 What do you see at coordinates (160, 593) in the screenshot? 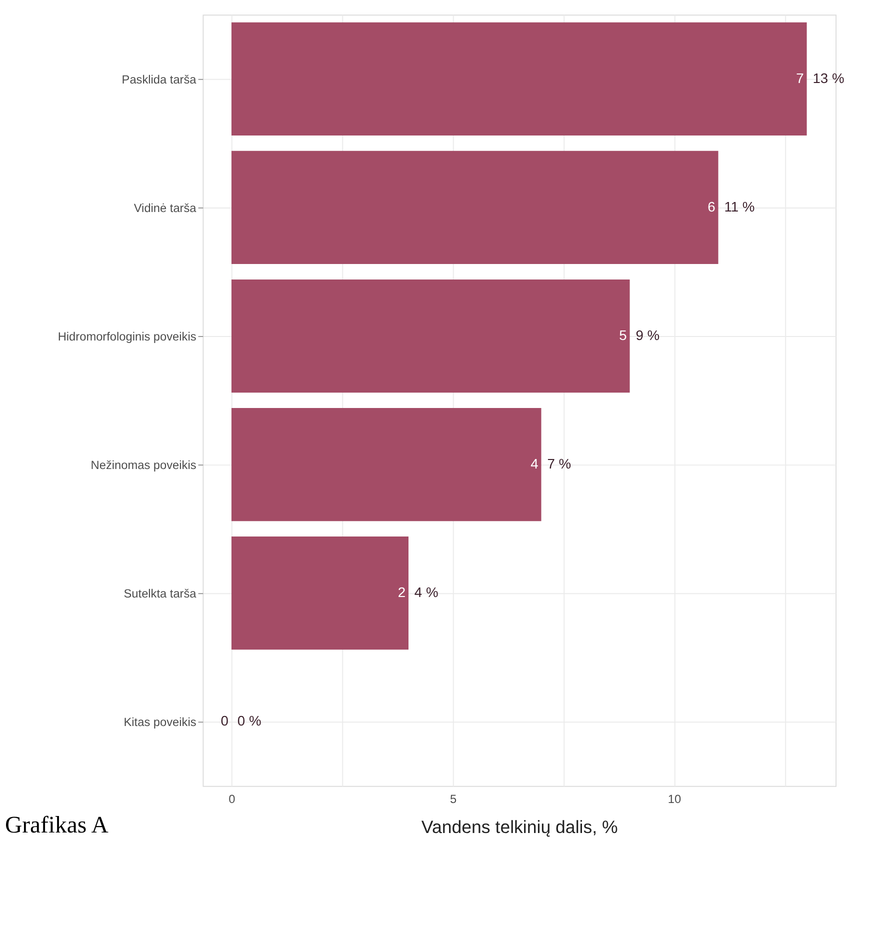
I see `y-tick-label: Sutelkta tarša` at bounding box center [160, 593].